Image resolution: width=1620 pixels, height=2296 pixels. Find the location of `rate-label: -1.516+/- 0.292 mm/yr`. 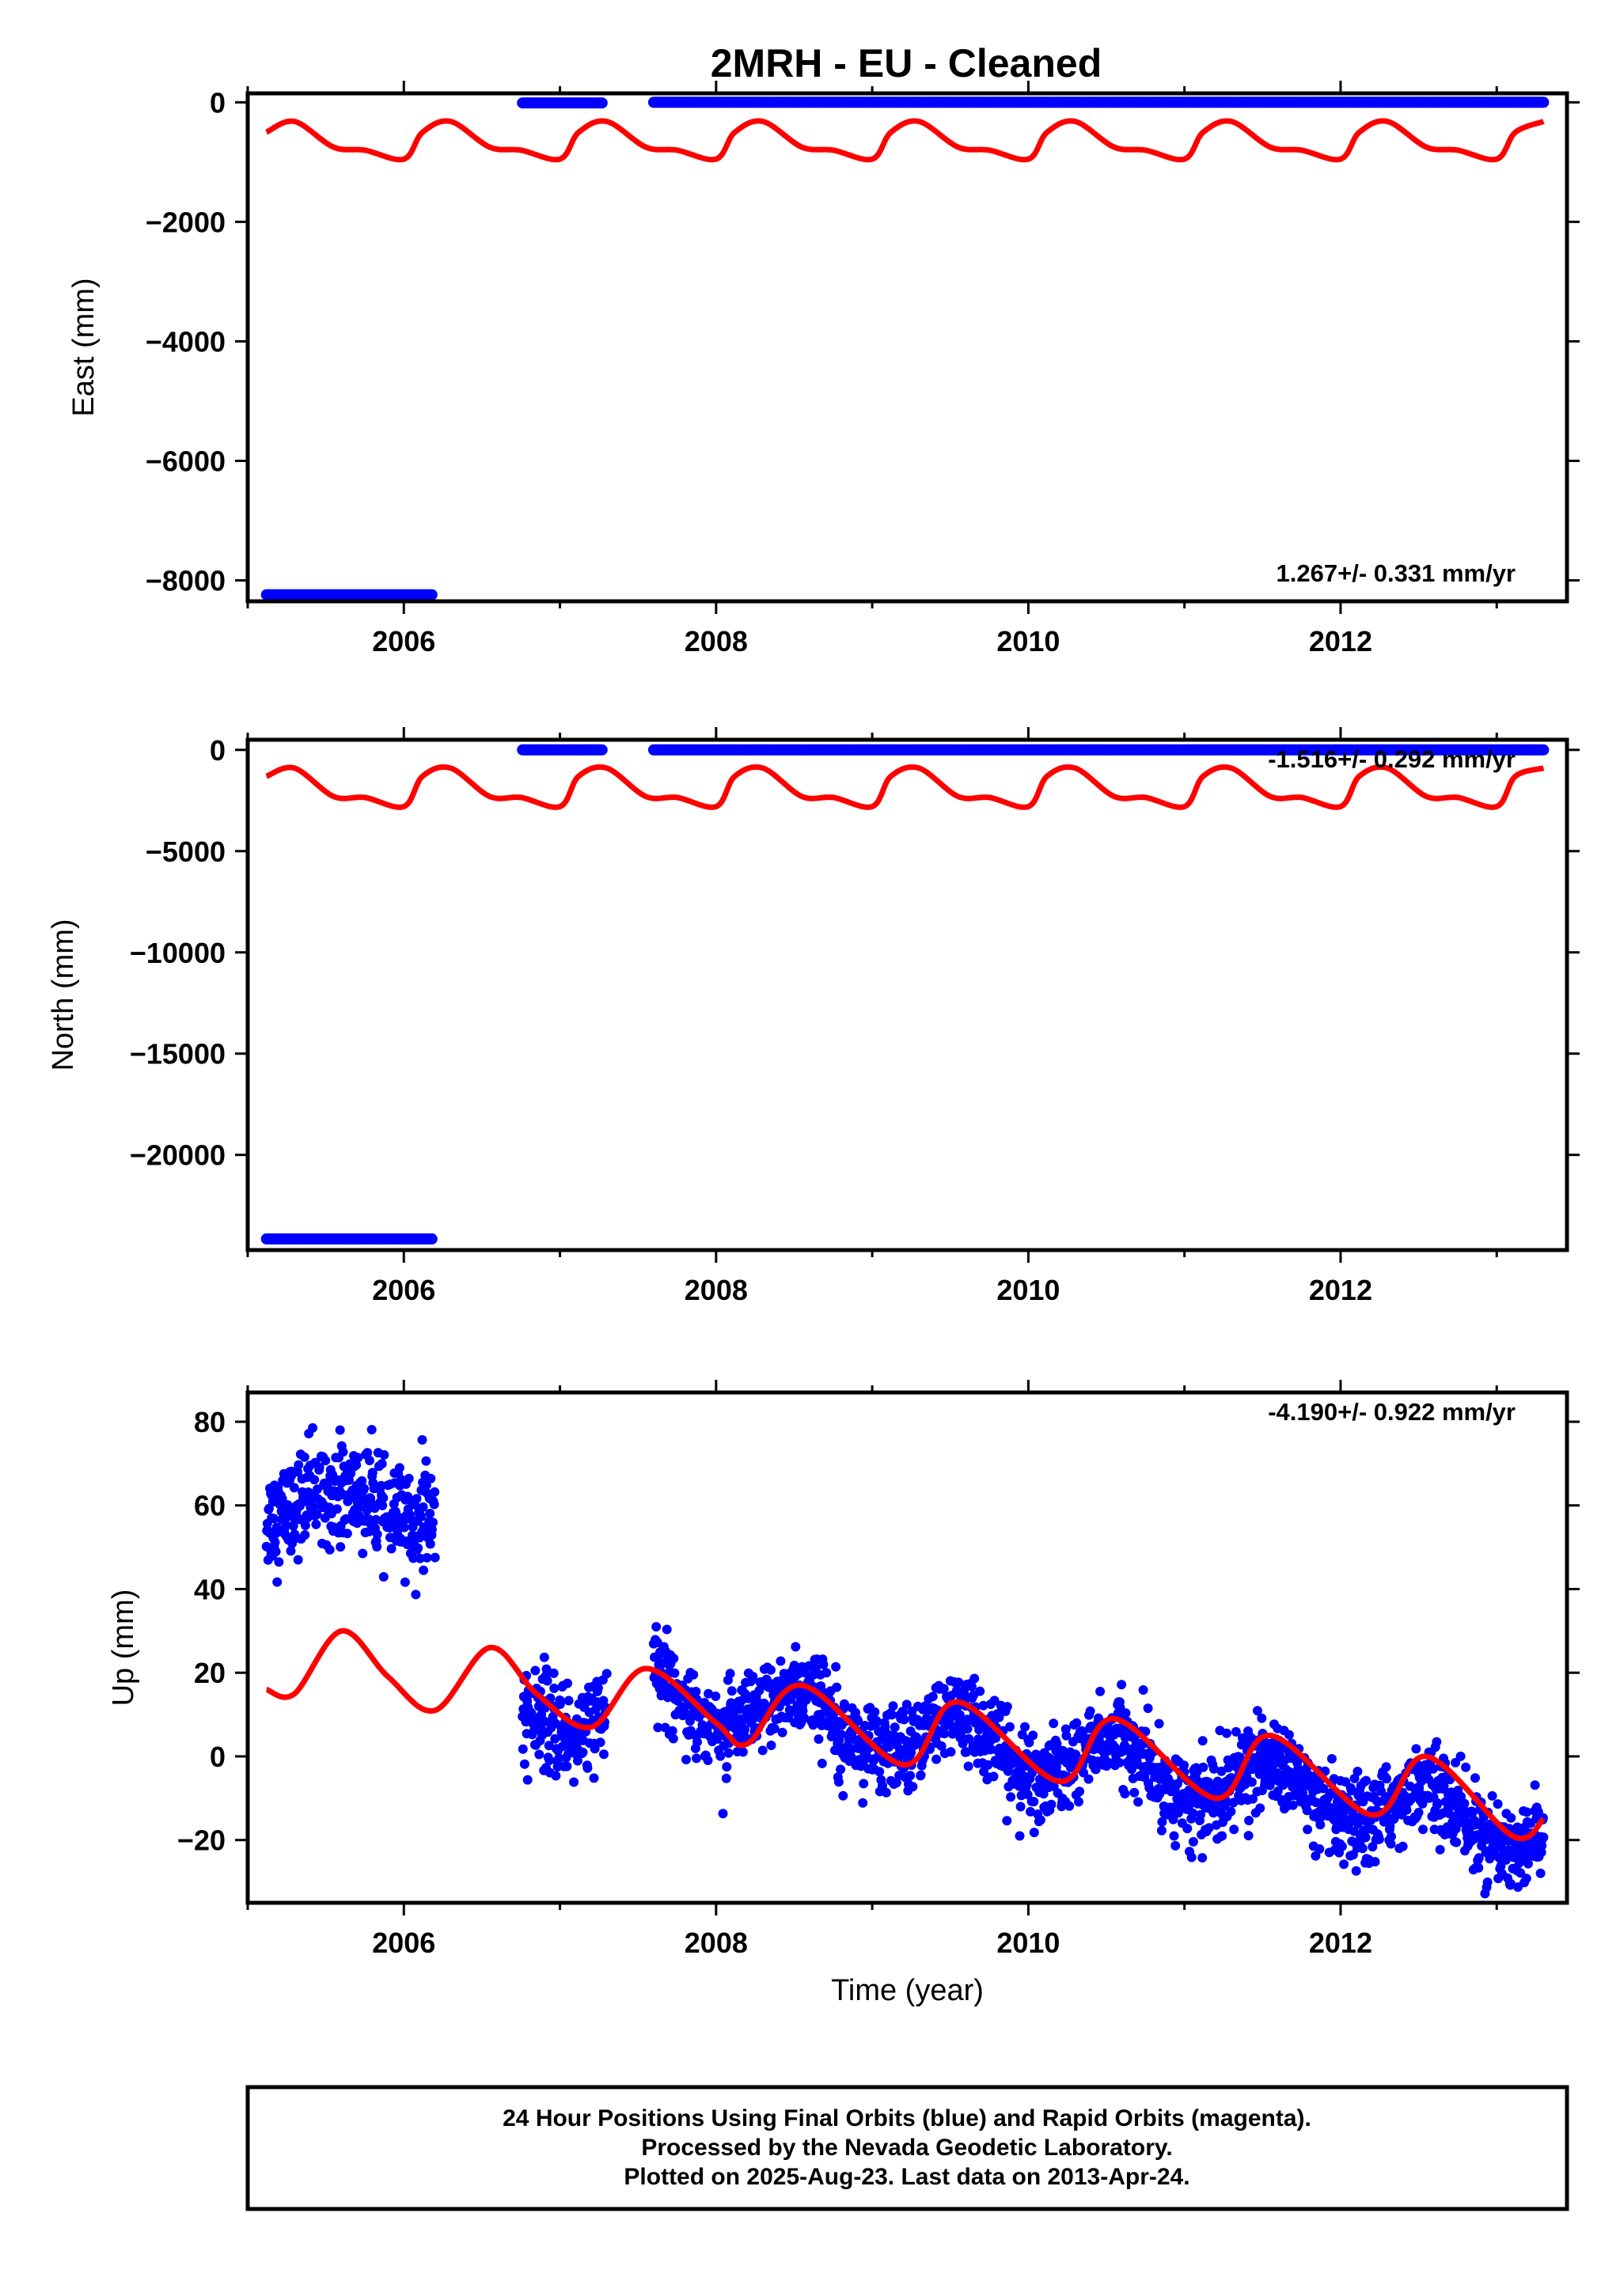

rate-label: -1.516+/- 0.292 mm/yr is located at coordinates (1392, 759).